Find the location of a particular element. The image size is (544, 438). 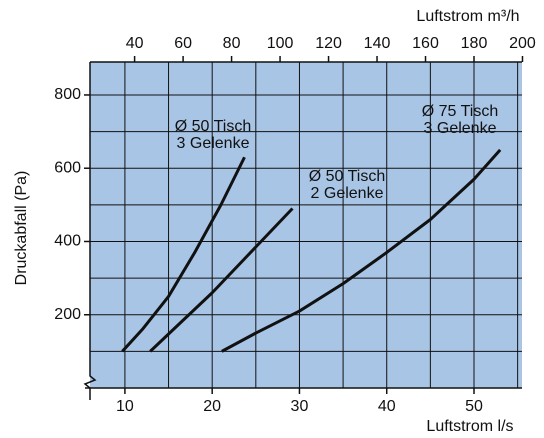

x2-tick-label: 120 is located at coordinates (328, 43).